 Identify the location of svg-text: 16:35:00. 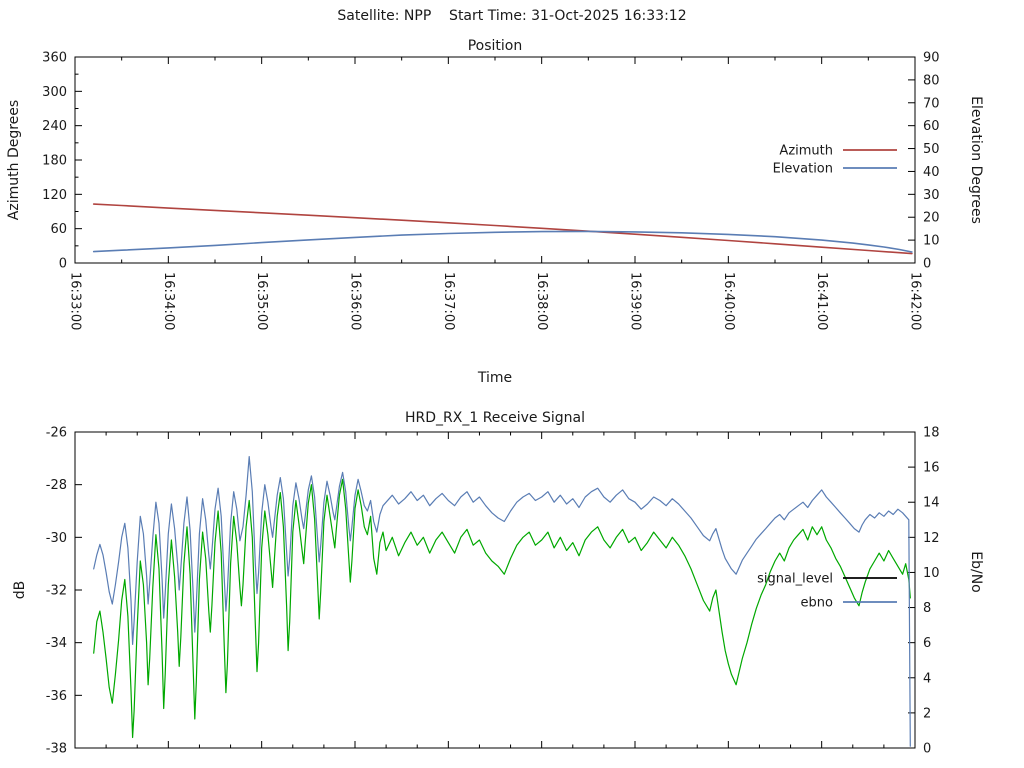
(261, 301).